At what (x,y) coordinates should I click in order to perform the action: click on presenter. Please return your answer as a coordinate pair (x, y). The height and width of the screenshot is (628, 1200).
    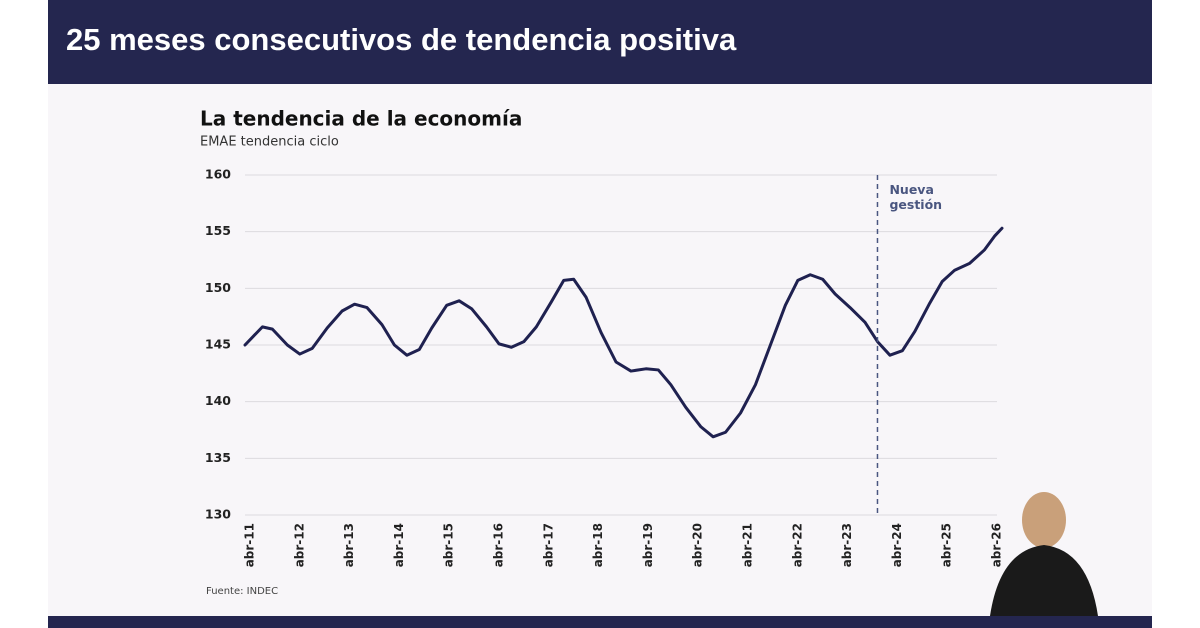
    Looking at the image, I should click on (1044, 554).